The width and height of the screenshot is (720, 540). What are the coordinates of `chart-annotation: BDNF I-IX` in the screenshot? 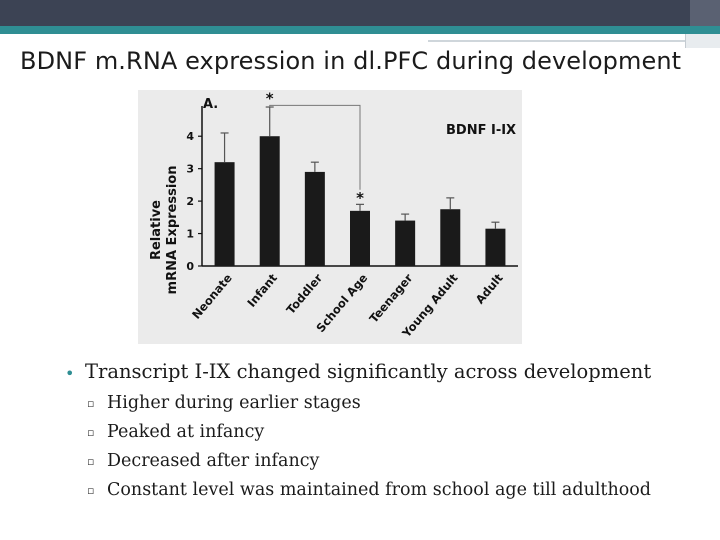 It's located at (481, 130).